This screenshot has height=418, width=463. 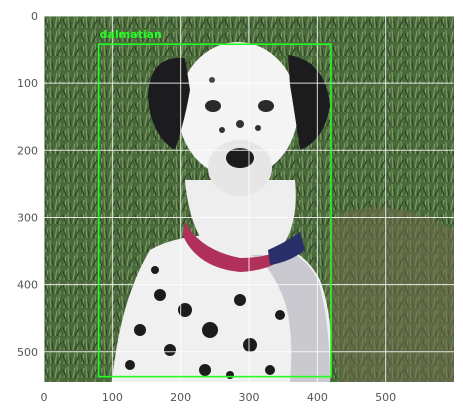 What do you see at coordinates (219, 397) in the screenshot?
I see `x-axis: 0 100 200 300 400 500` at bounding box center [219, 397].